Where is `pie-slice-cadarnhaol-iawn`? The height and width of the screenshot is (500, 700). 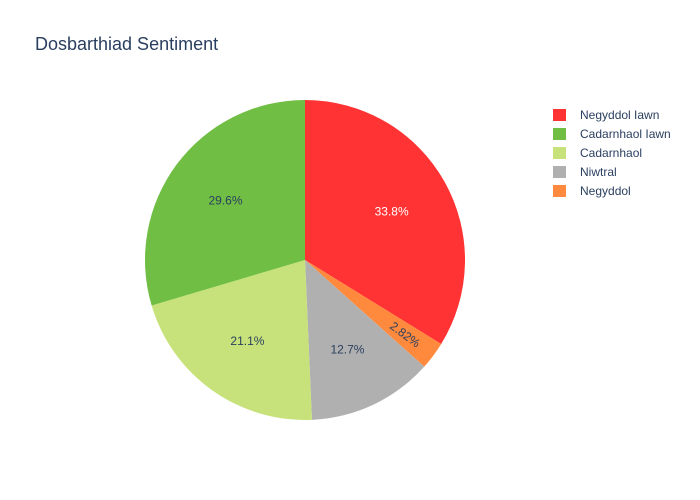
pie-slice-cadarnhaol-iawn is located at coordinates (225, 203).